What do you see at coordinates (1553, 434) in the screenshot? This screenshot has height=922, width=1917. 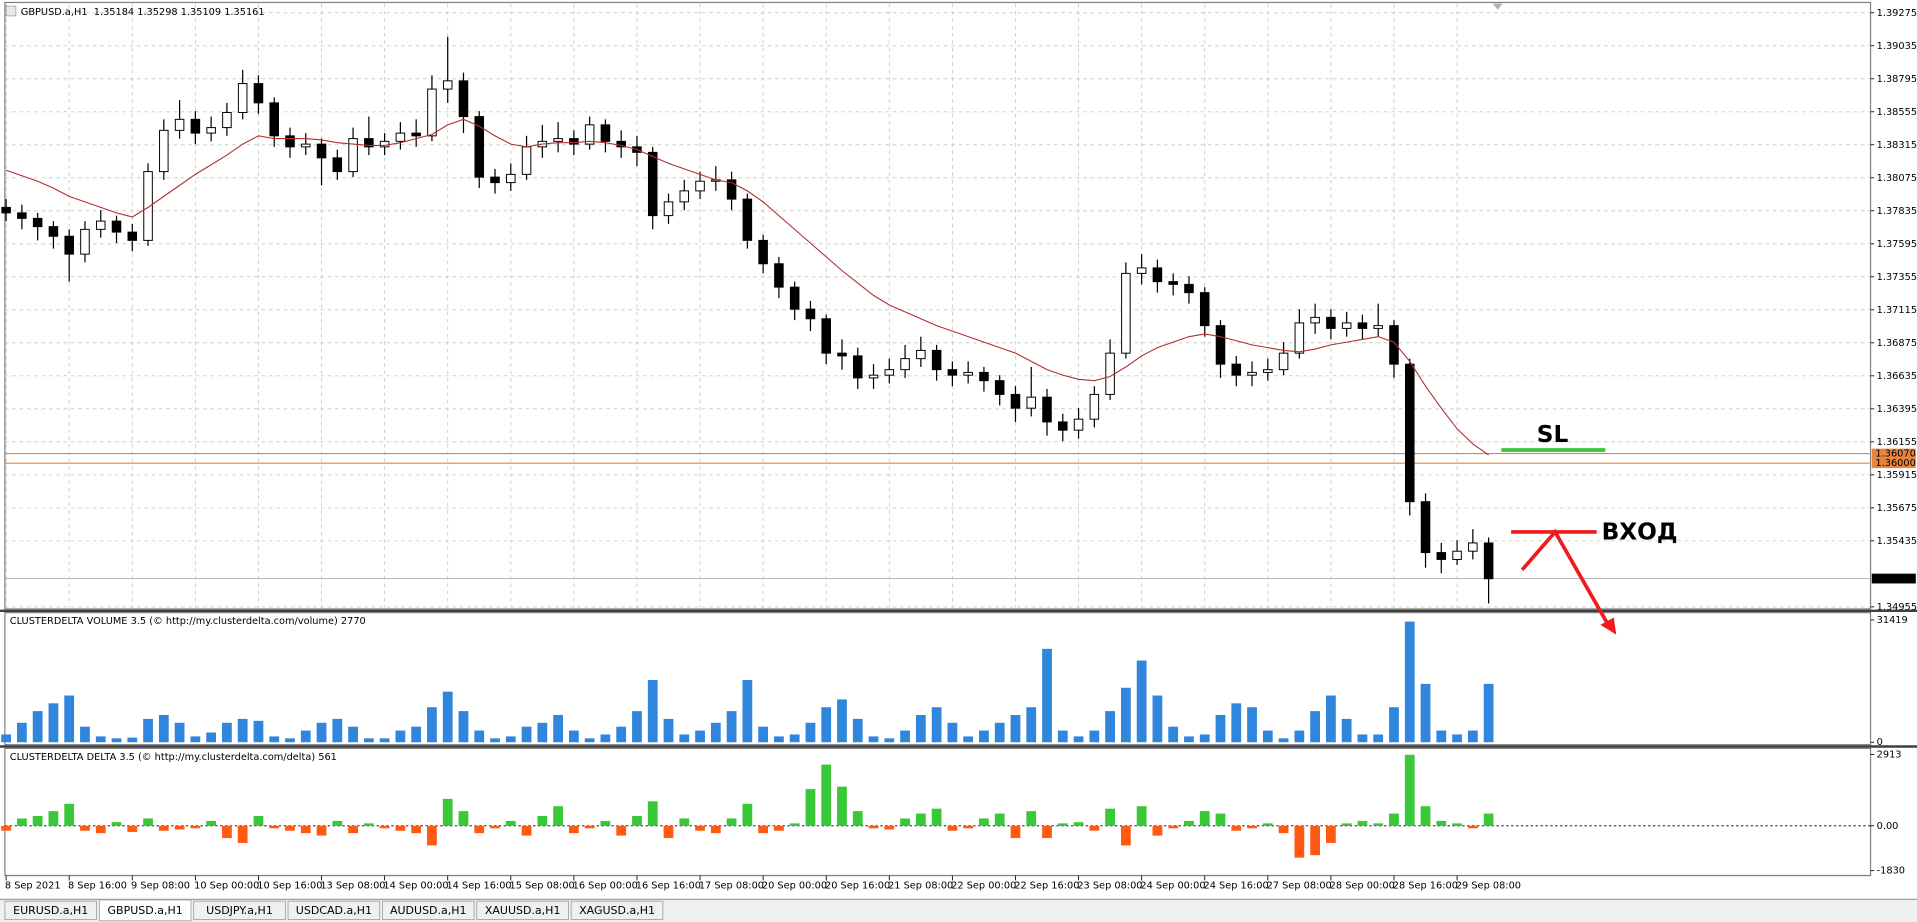 I see `sl-label: SL` at bounding box center [1553, 434].